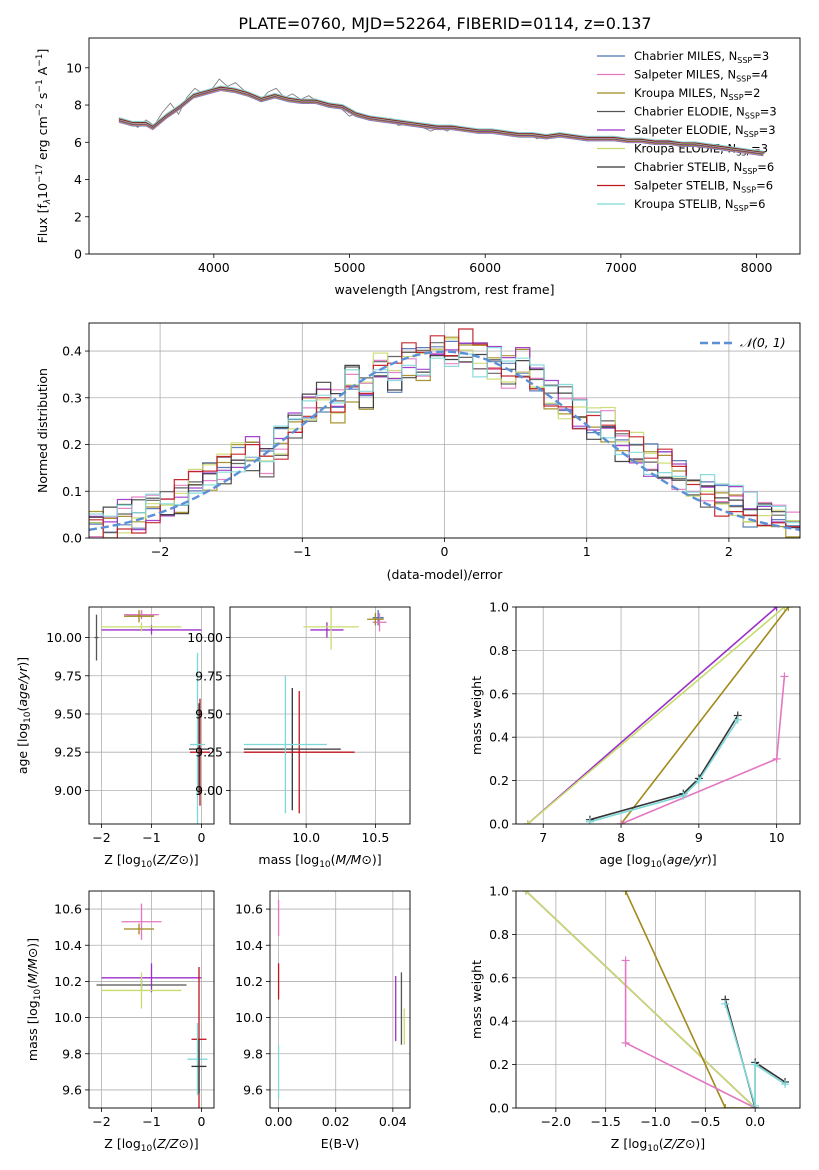  What do you see at coordinates (336, 1121) in the screenshot?
I see `x-tick-label: 0.02` at bounding box center [336, 1121].